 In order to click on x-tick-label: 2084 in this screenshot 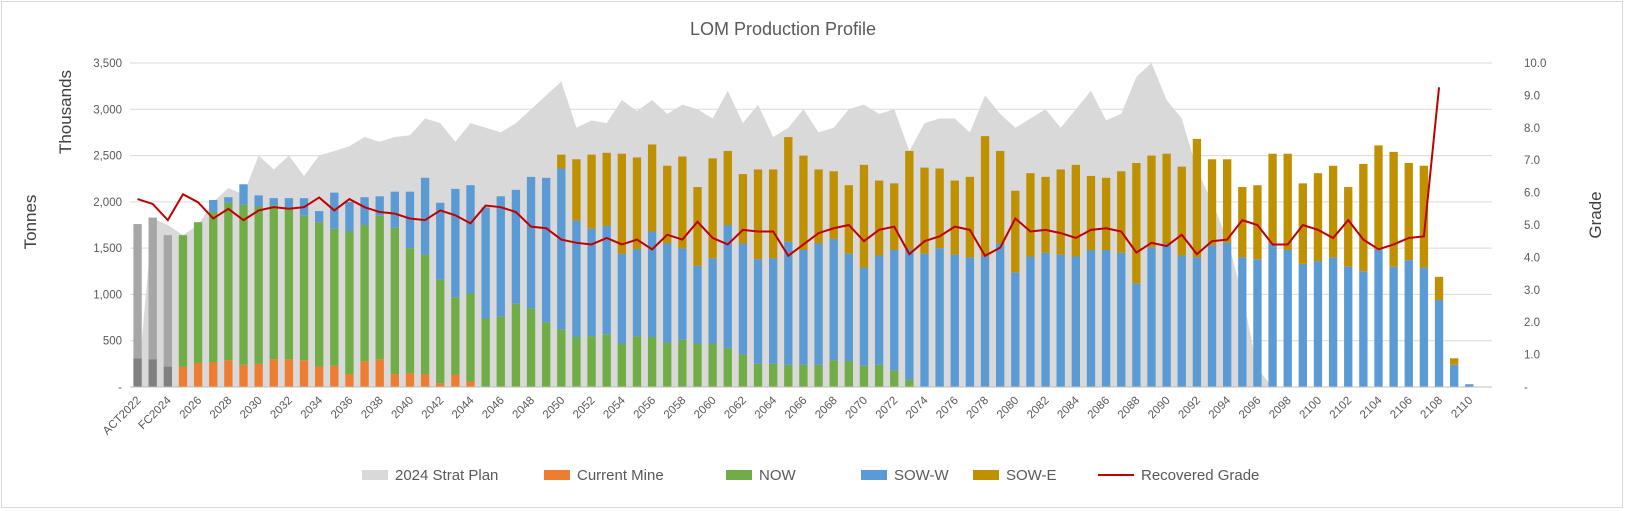, I will do `click(1068, 407)`.